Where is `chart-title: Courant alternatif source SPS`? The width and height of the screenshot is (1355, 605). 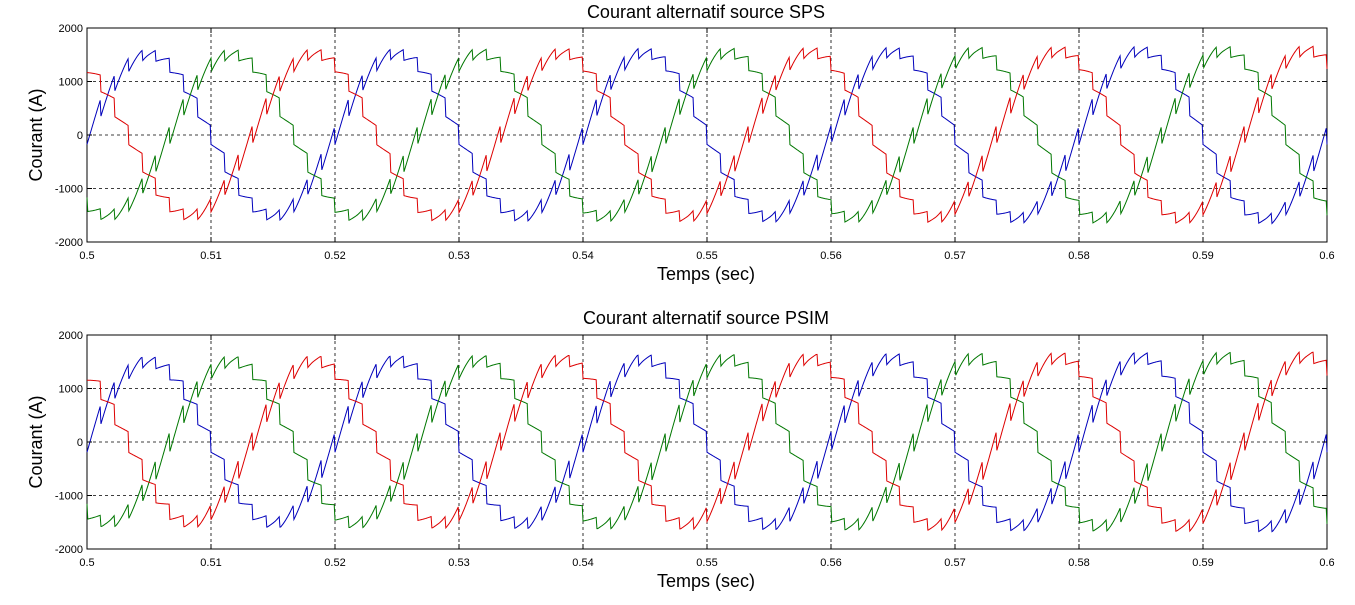
chart-title: Courant alternatif source SPS is located at coordinates (706, 12).